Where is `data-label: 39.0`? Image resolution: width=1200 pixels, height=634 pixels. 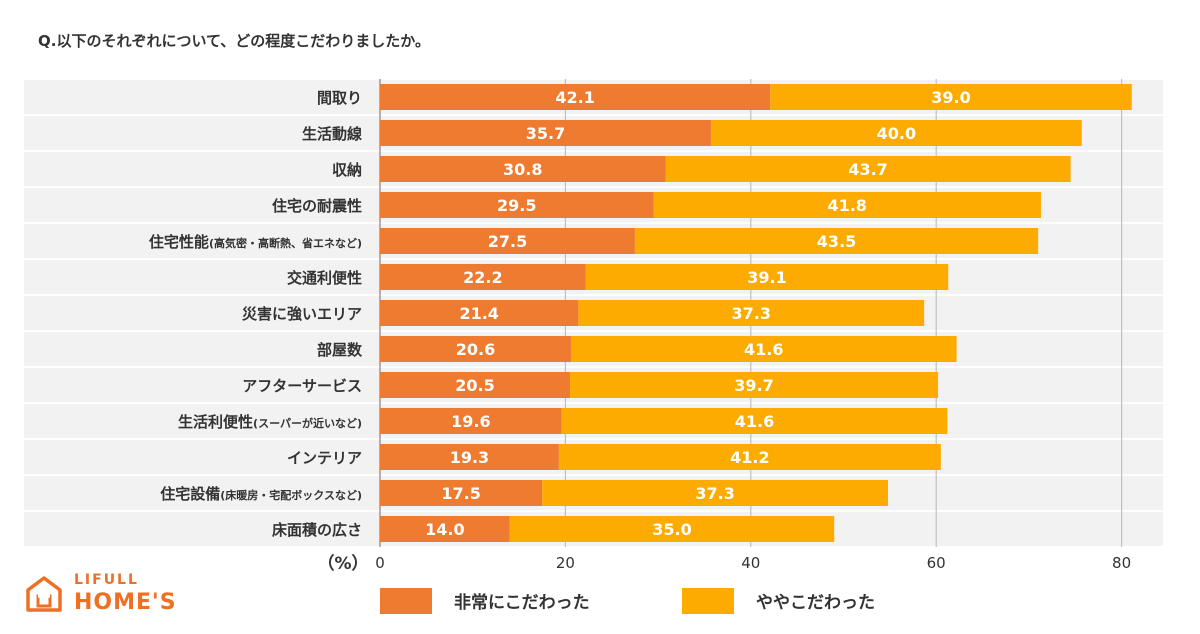
data-label: 39.0 is located at coordinates (950, 97).